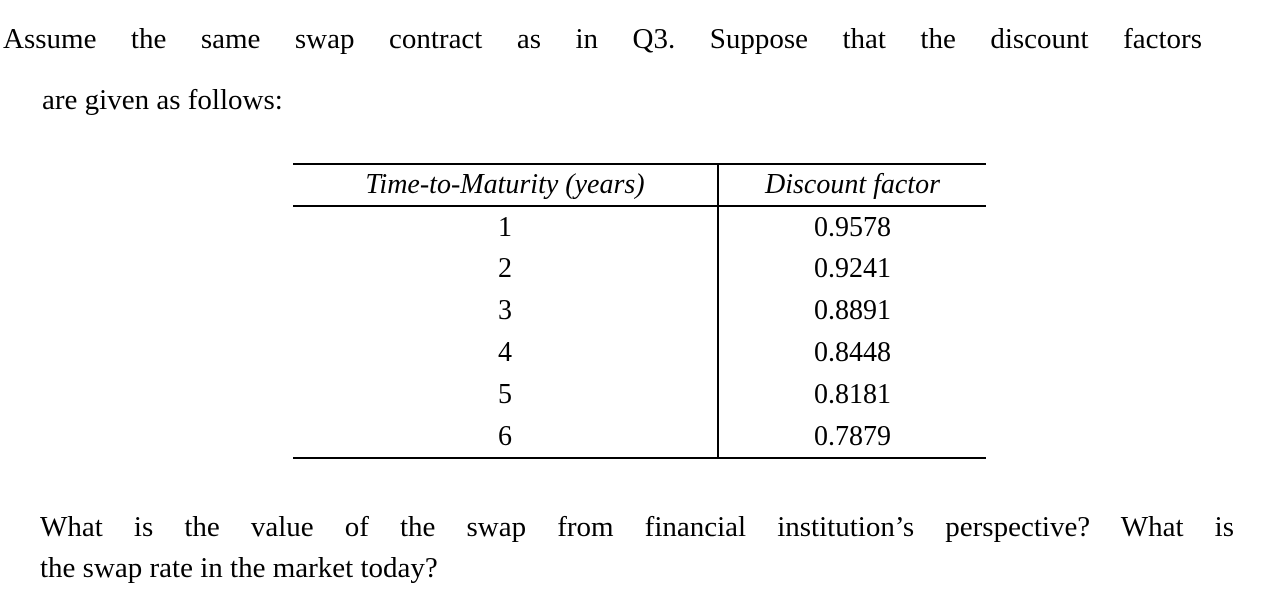  Describe the element at coordinates (852, 310) in the screenshot. I see `discount-cell: 0.8891` at that location.